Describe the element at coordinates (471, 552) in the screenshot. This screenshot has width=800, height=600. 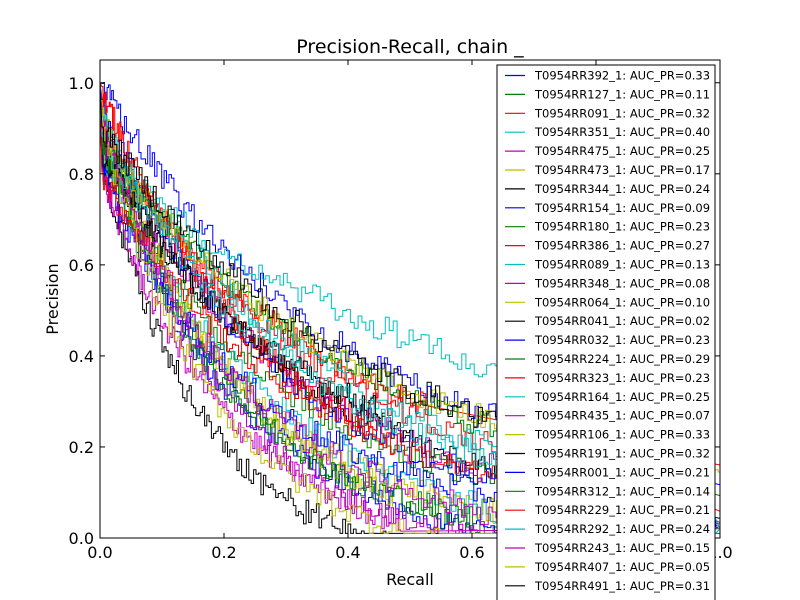
I see `x-tick-label: 0.6` at that location.